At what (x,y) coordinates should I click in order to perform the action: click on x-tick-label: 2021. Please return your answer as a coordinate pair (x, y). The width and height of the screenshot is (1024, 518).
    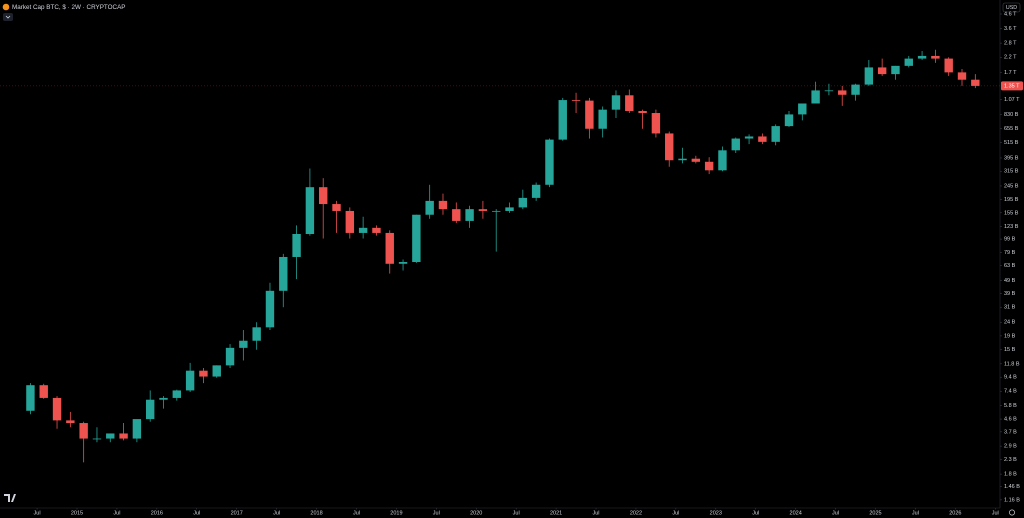
    Looking at the image, I should click on (556, 513).